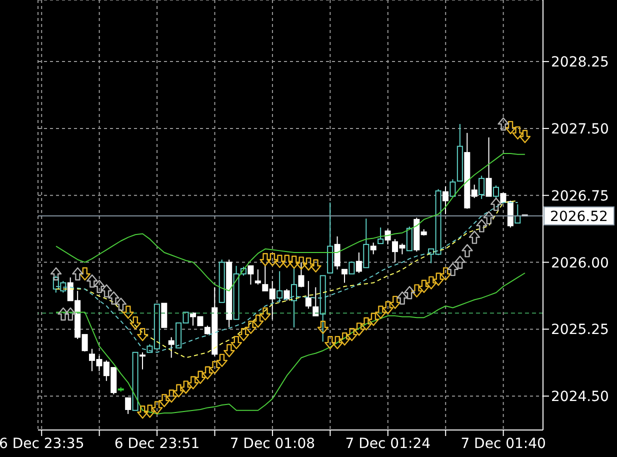 The height and width of the screenshot is (457, 617). What do you see at coordinates (580, 129) in the screenshot?
I see `y-tick-label: 2027.50` at bounding box center [580, 129].